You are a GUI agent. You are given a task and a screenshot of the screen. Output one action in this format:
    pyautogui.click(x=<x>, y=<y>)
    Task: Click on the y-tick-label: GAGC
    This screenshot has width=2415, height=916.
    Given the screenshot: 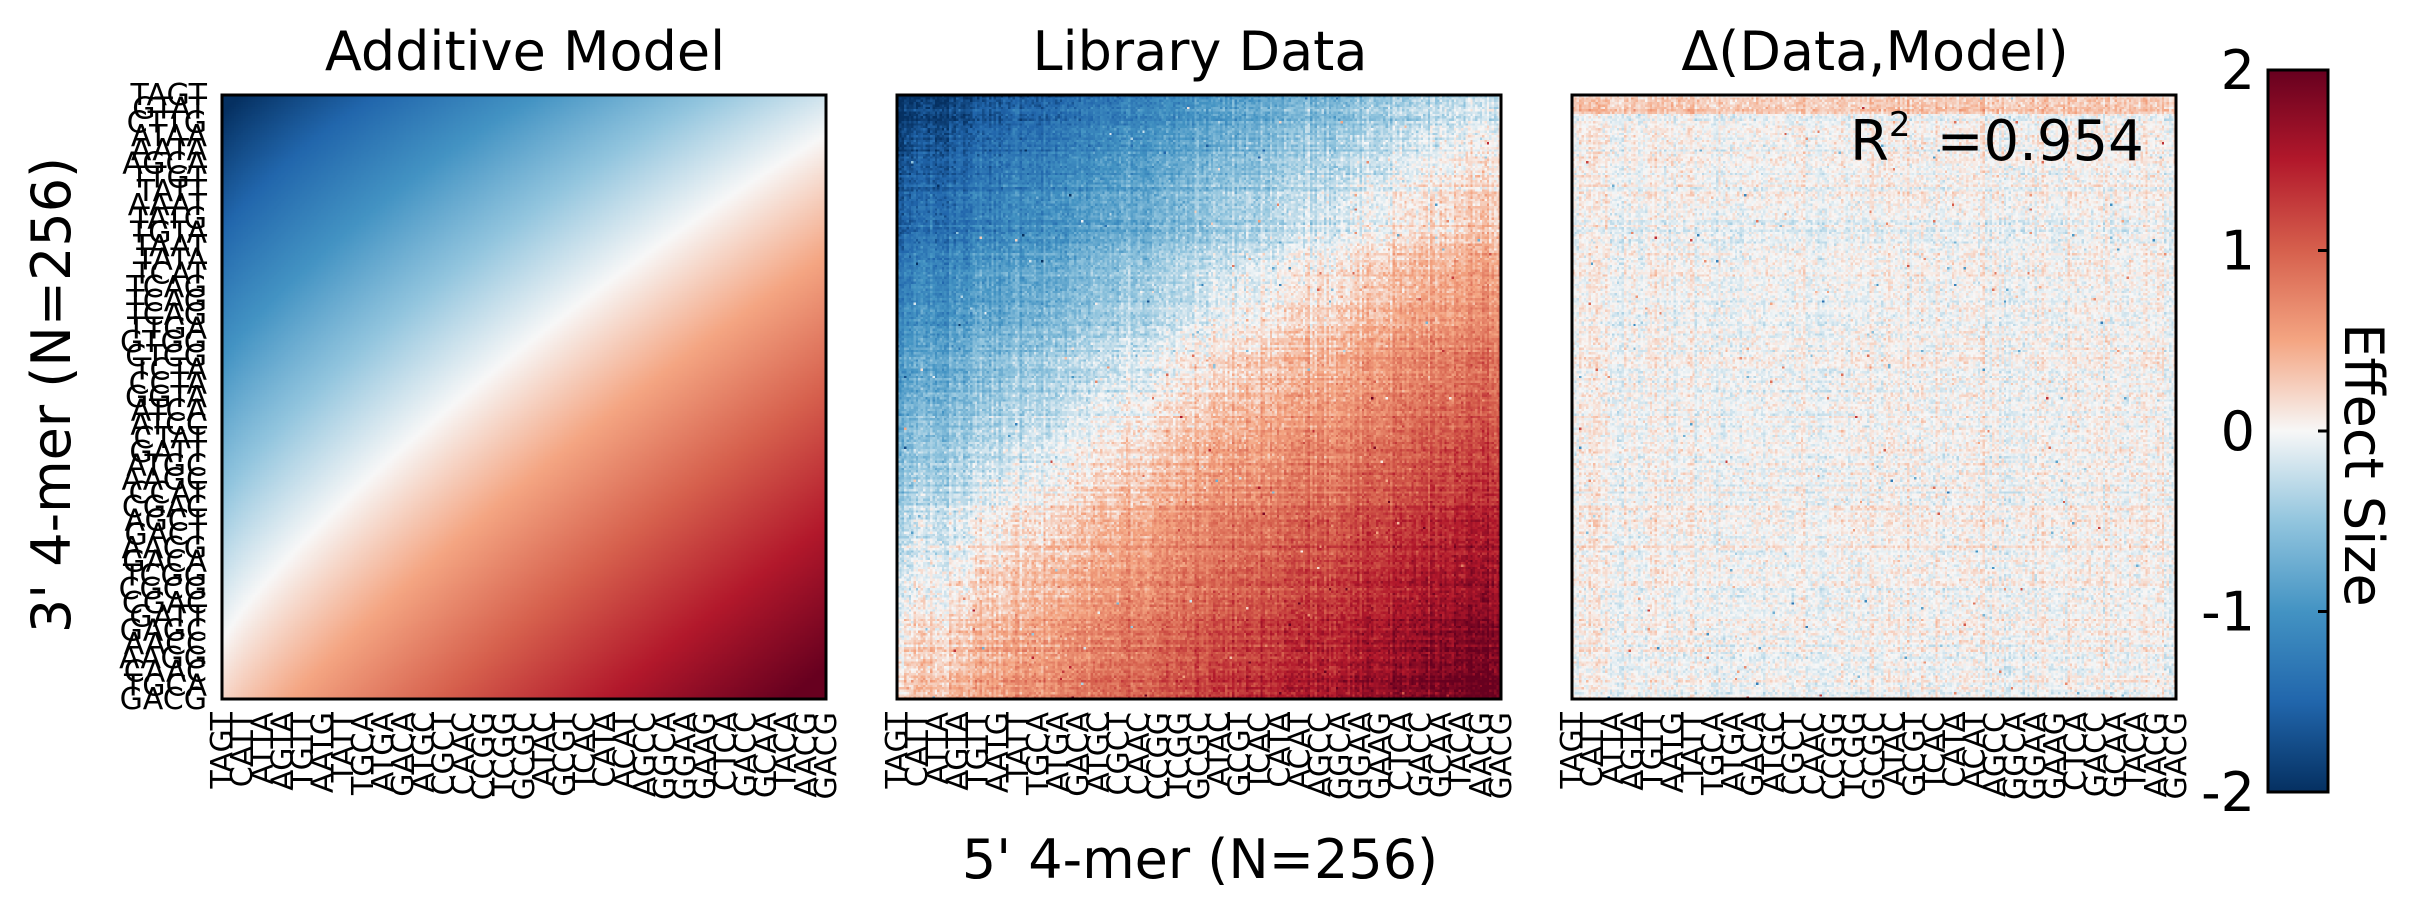 What is the action you would take?
    pyautogui.click(x=163, y=630)
    